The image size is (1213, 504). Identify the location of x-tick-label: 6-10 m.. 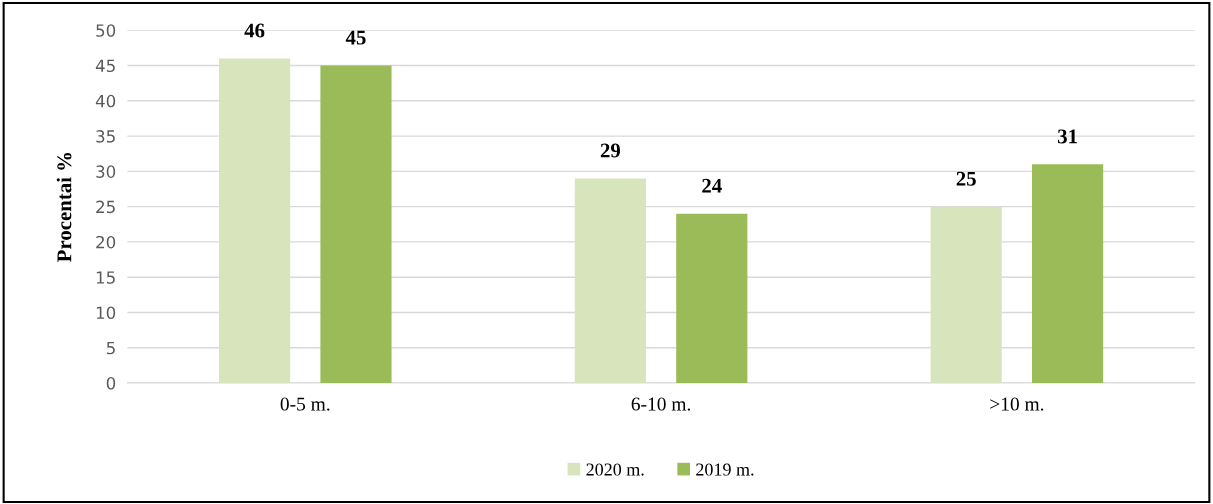
(661, 404).